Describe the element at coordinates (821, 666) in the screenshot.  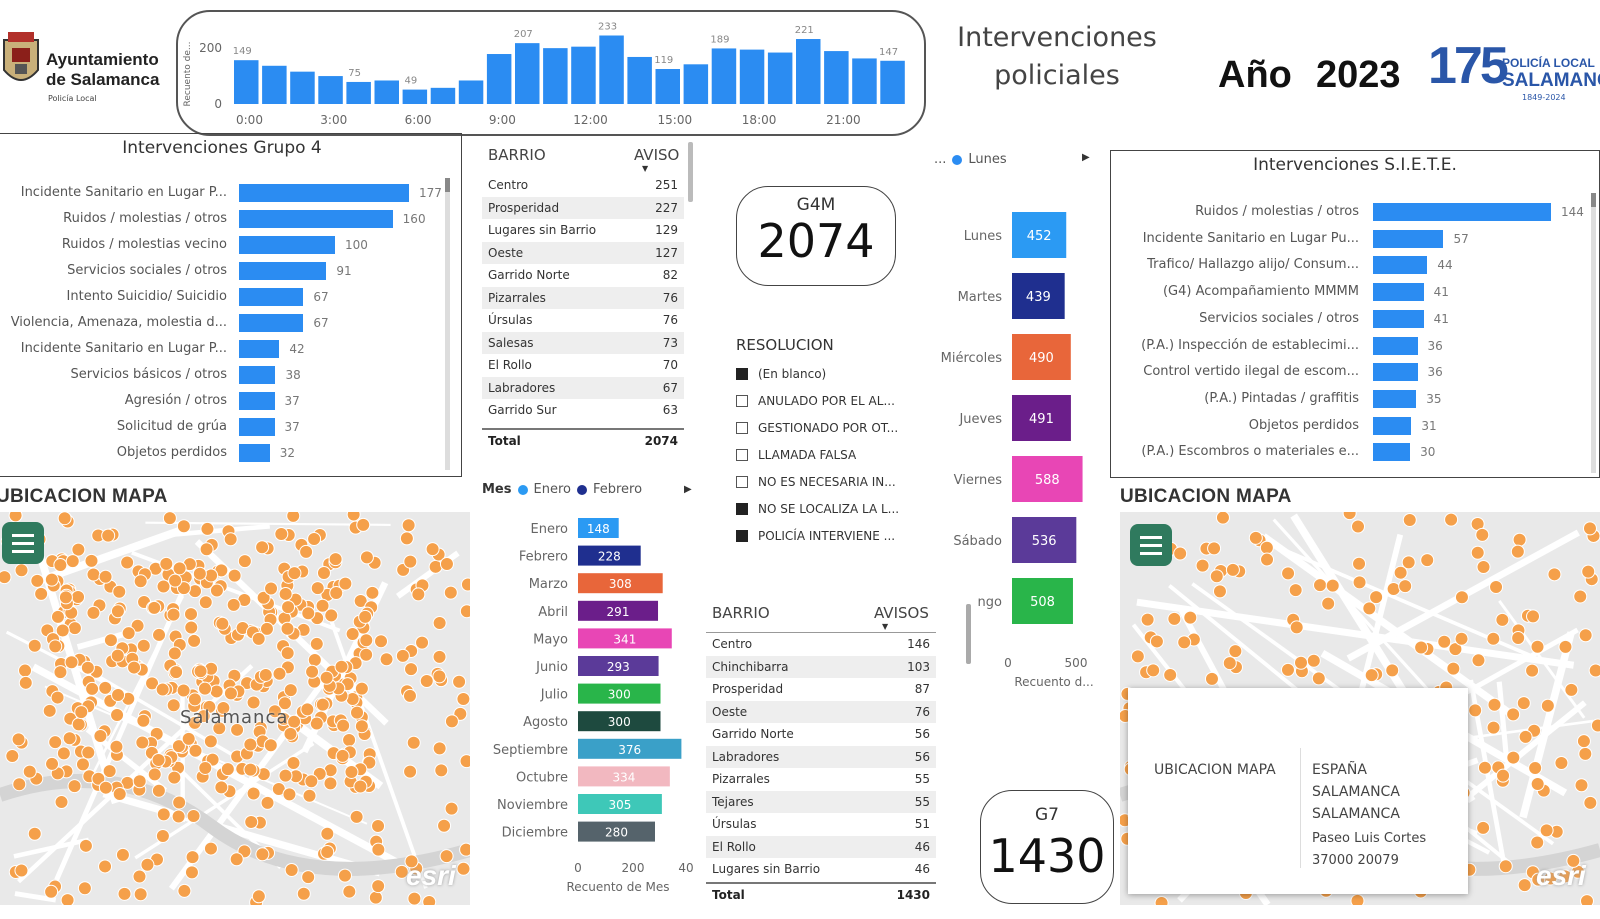
I see `barrio2-row: Chinchibarra 103` at that location.